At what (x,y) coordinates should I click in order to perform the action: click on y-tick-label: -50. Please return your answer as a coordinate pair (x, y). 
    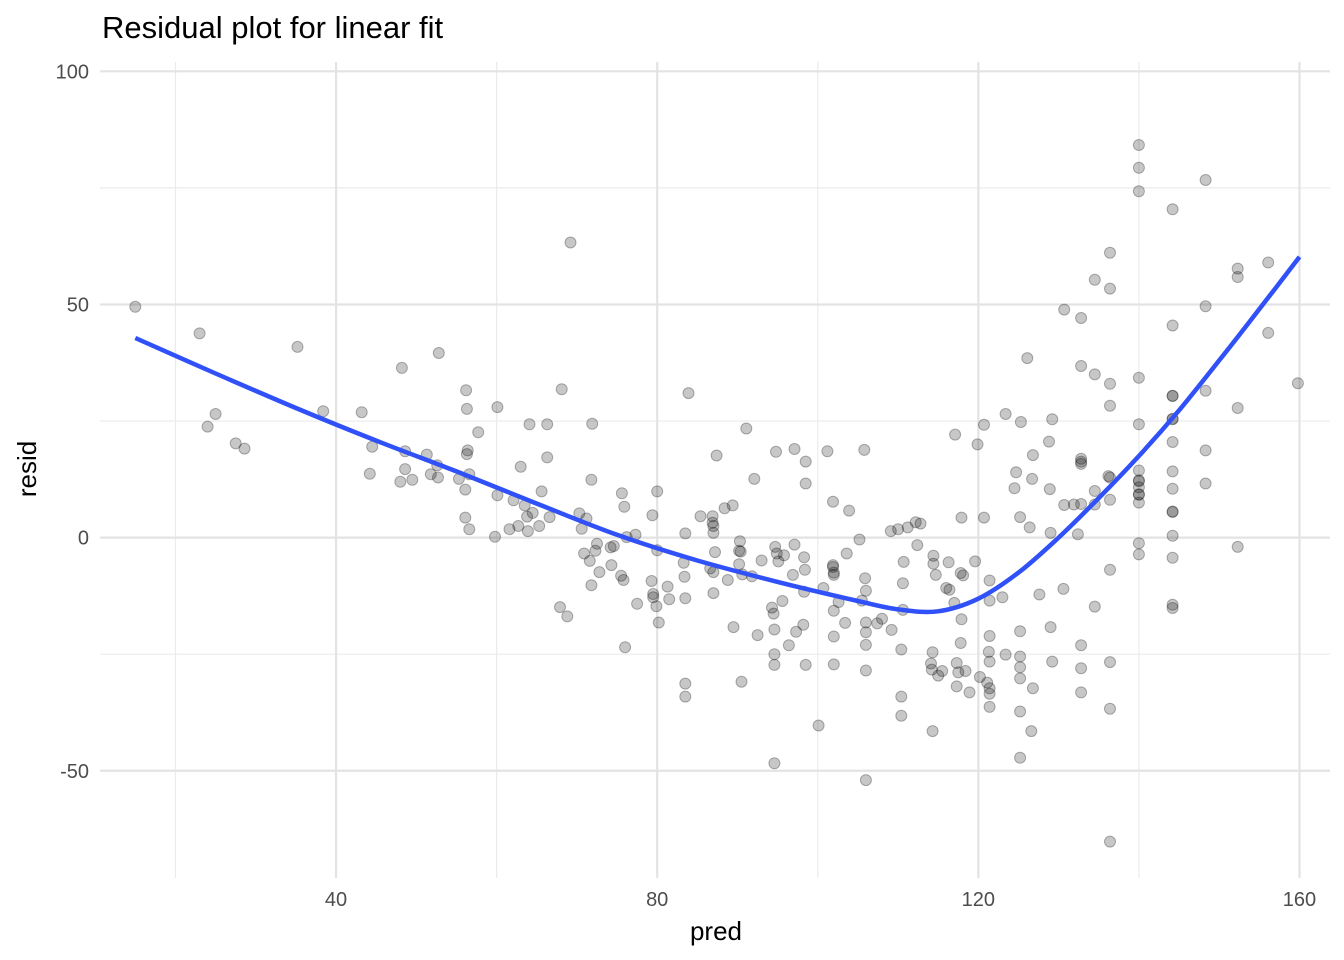
    Looking at the image, I should click on (74, 772).